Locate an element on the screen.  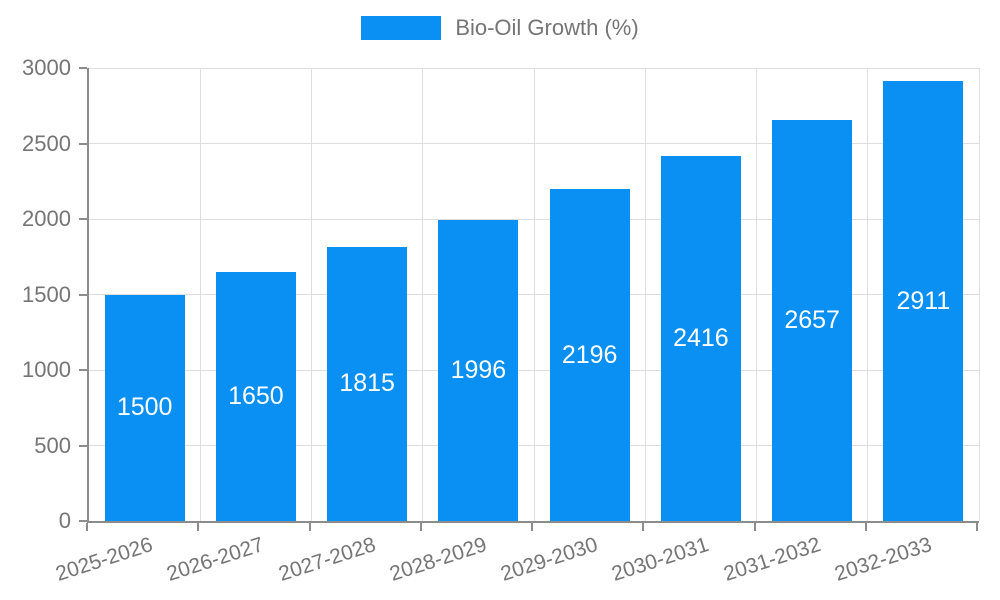
bar-value-label: 2416 is located at coordinates (701, 338).